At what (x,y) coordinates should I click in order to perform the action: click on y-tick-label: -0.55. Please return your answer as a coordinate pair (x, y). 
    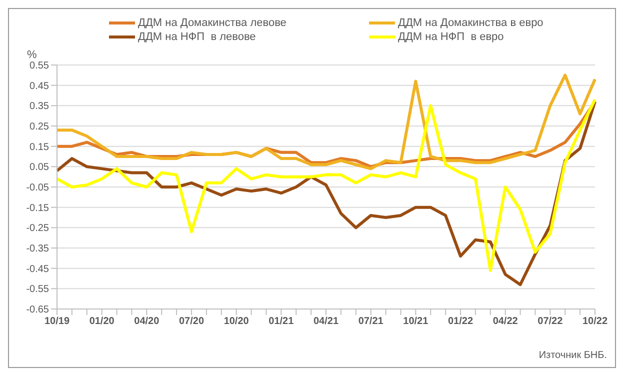
    Looking at the image, I should click on (38, 290).